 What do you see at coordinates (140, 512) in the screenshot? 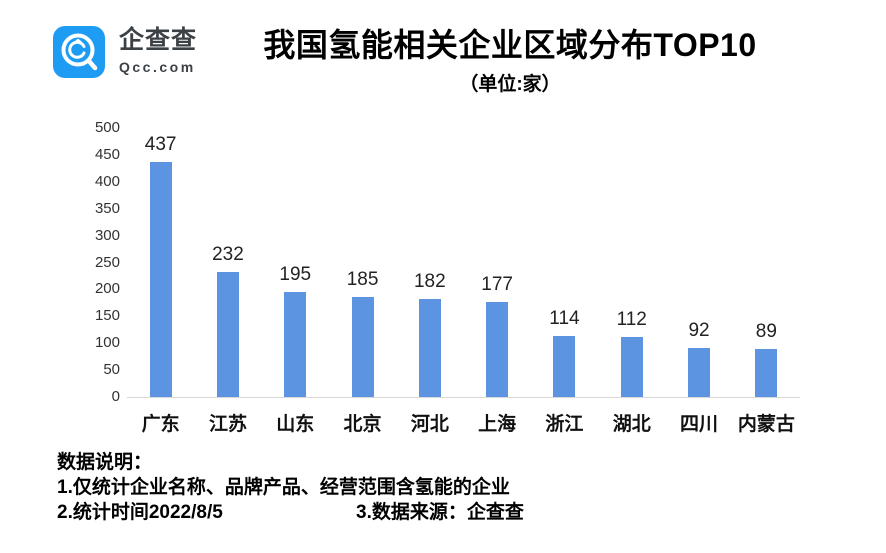
I see `footer-note2: 2.统计时间2022/8/5` at bounding box center [140, 512].